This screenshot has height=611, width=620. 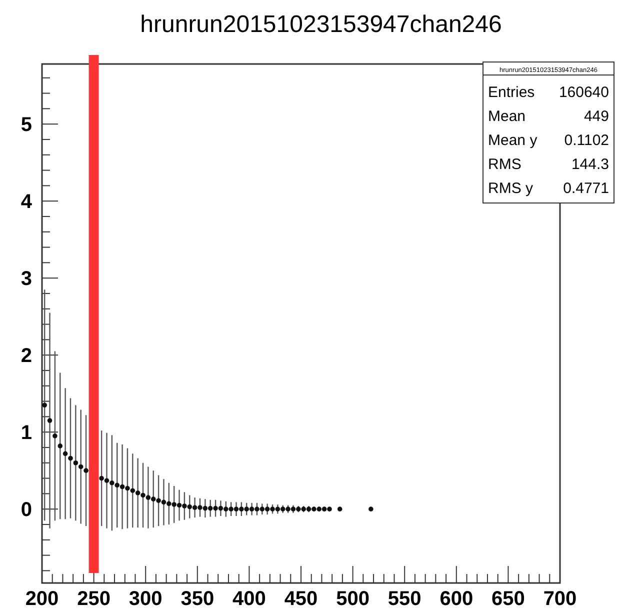 I want to click on x-tick-label: 200, so click(x=42, y=599).